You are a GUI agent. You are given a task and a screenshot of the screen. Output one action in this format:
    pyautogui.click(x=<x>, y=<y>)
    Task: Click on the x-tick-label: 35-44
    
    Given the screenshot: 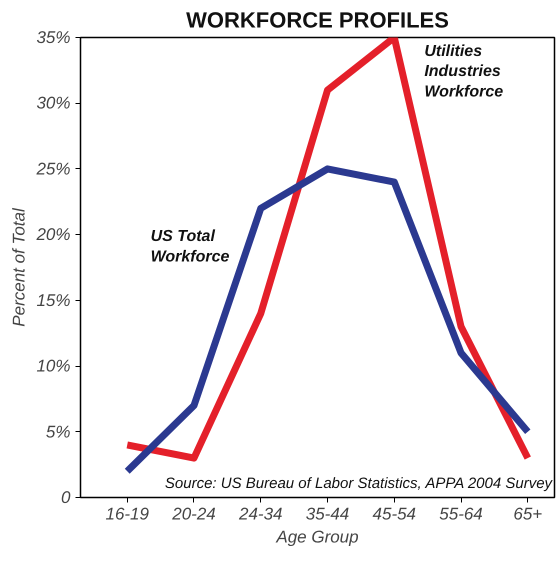 What is the action you would take?
    pyautogui.click(x=328, y=514)
    